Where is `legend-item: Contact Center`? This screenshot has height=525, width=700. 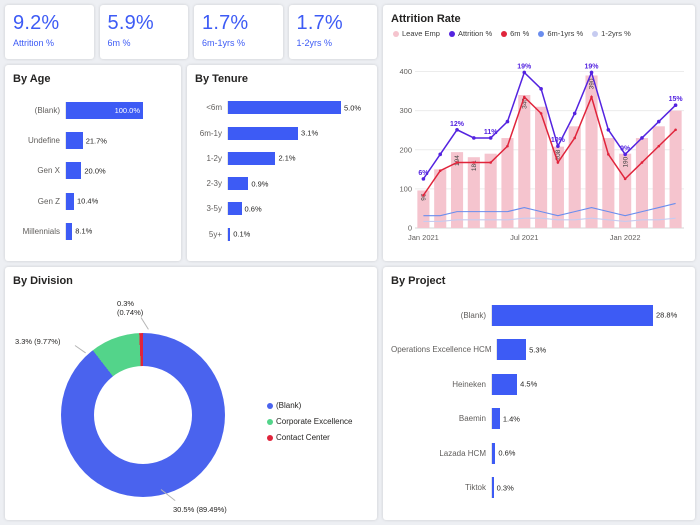 legend-item: Contact Center is located at coordinates (309, 437).